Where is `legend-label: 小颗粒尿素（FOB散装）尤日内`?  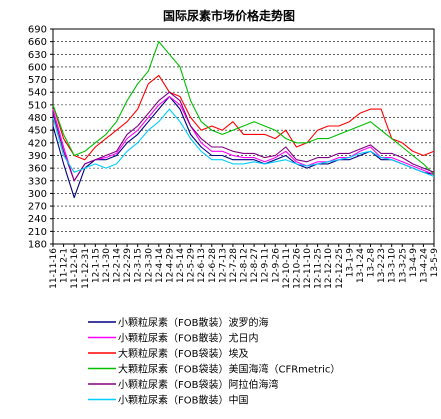
legend-label: 小颗粒尿素（FOB散装）尤日内 is located at coordinates (188, 338).